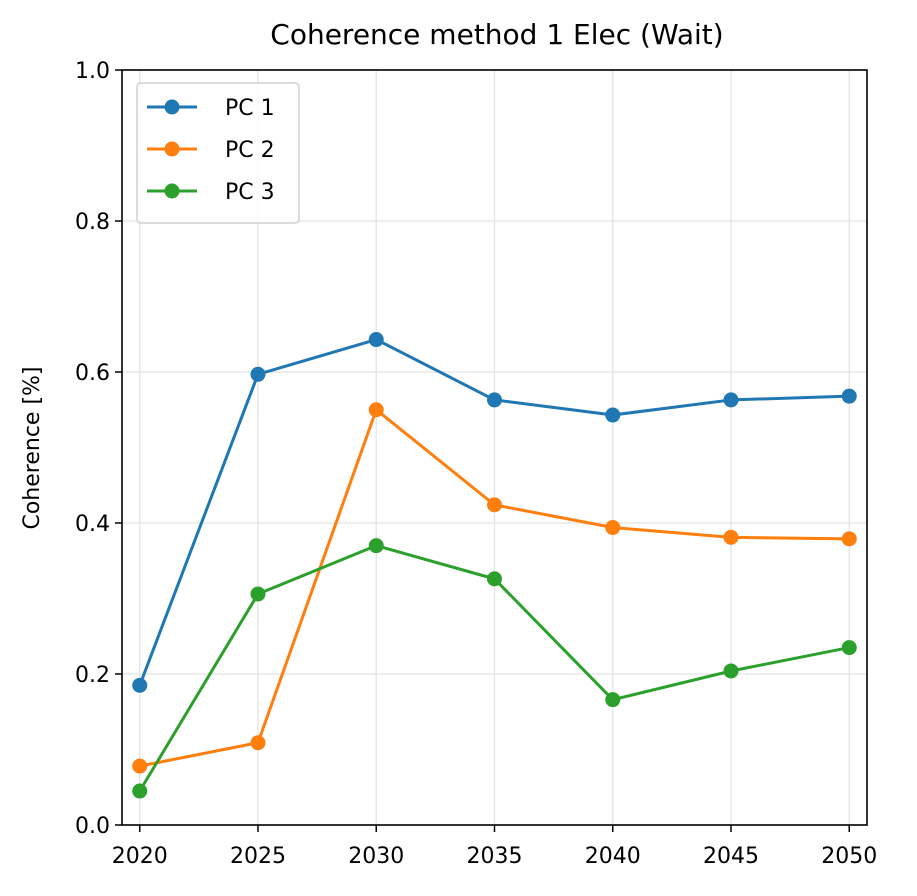 The width and height of the screenshot is (917, 896). I want to click on legend-label: PC 2, so click(250, 150).